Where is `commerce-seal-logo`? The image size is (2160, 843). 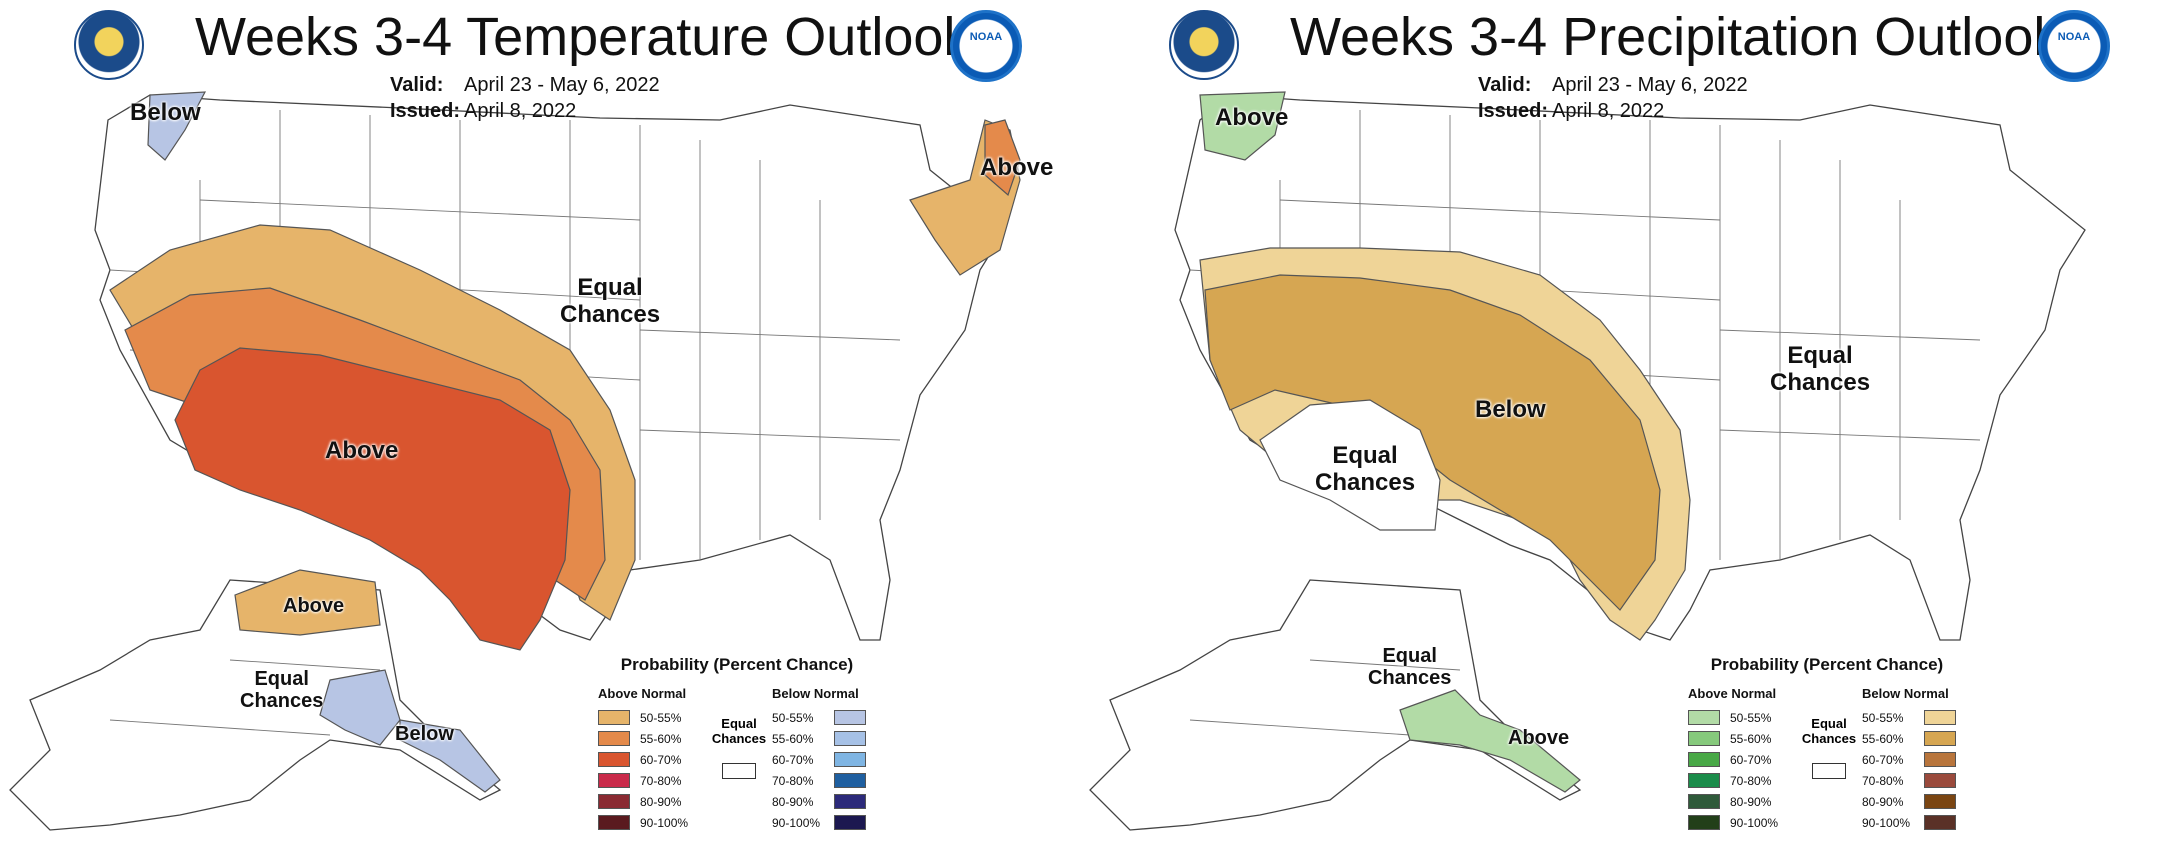
commerce-seal-logo is located at coordinates (109, 45).